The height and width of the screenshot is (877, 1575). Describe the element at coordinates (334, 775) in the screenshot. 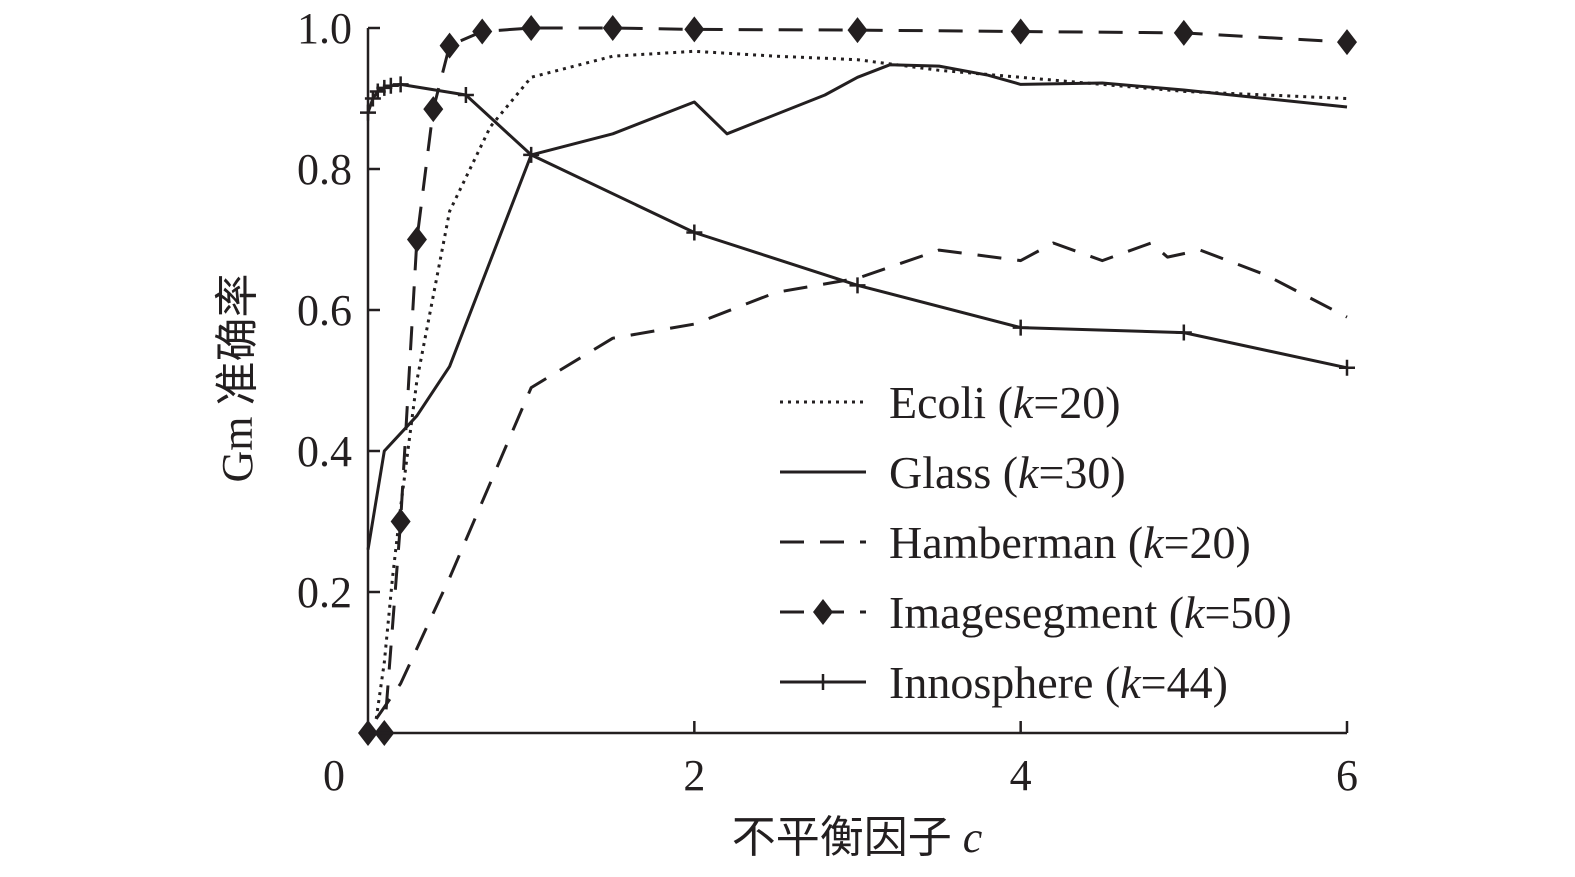

I see `x-tick-label: 0` at that location.